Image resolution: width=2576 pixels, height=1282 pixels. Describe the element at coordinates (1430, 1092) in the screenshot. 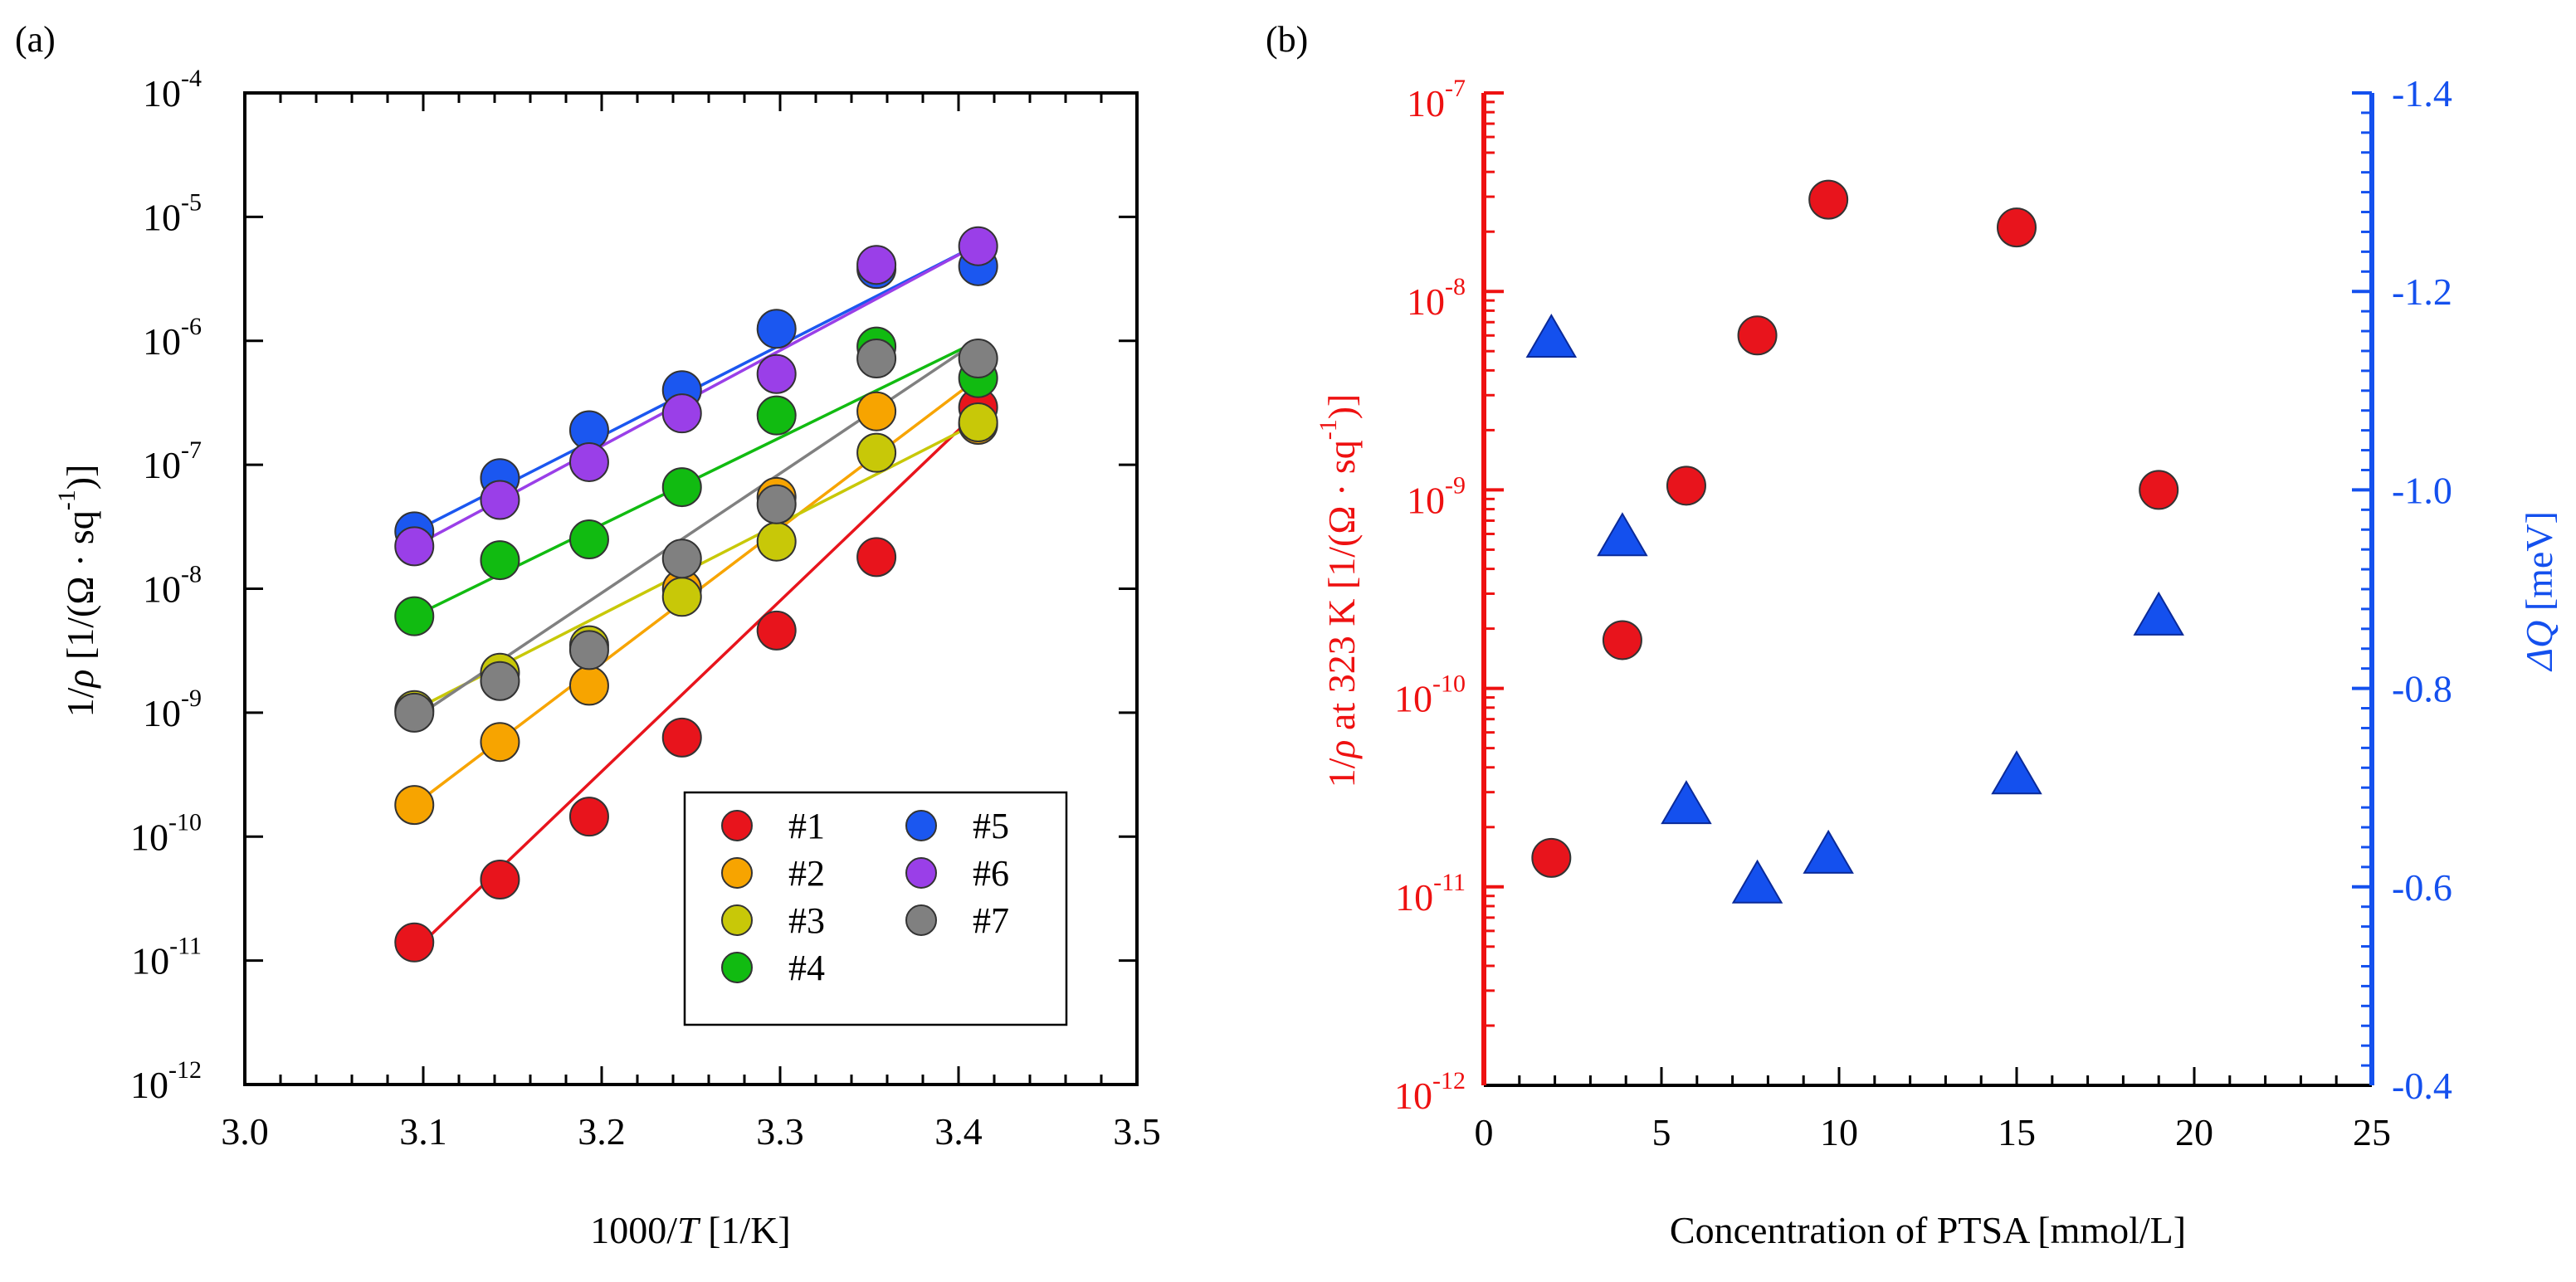

I see `left-tick-label: 10⁻¹²` at that location.